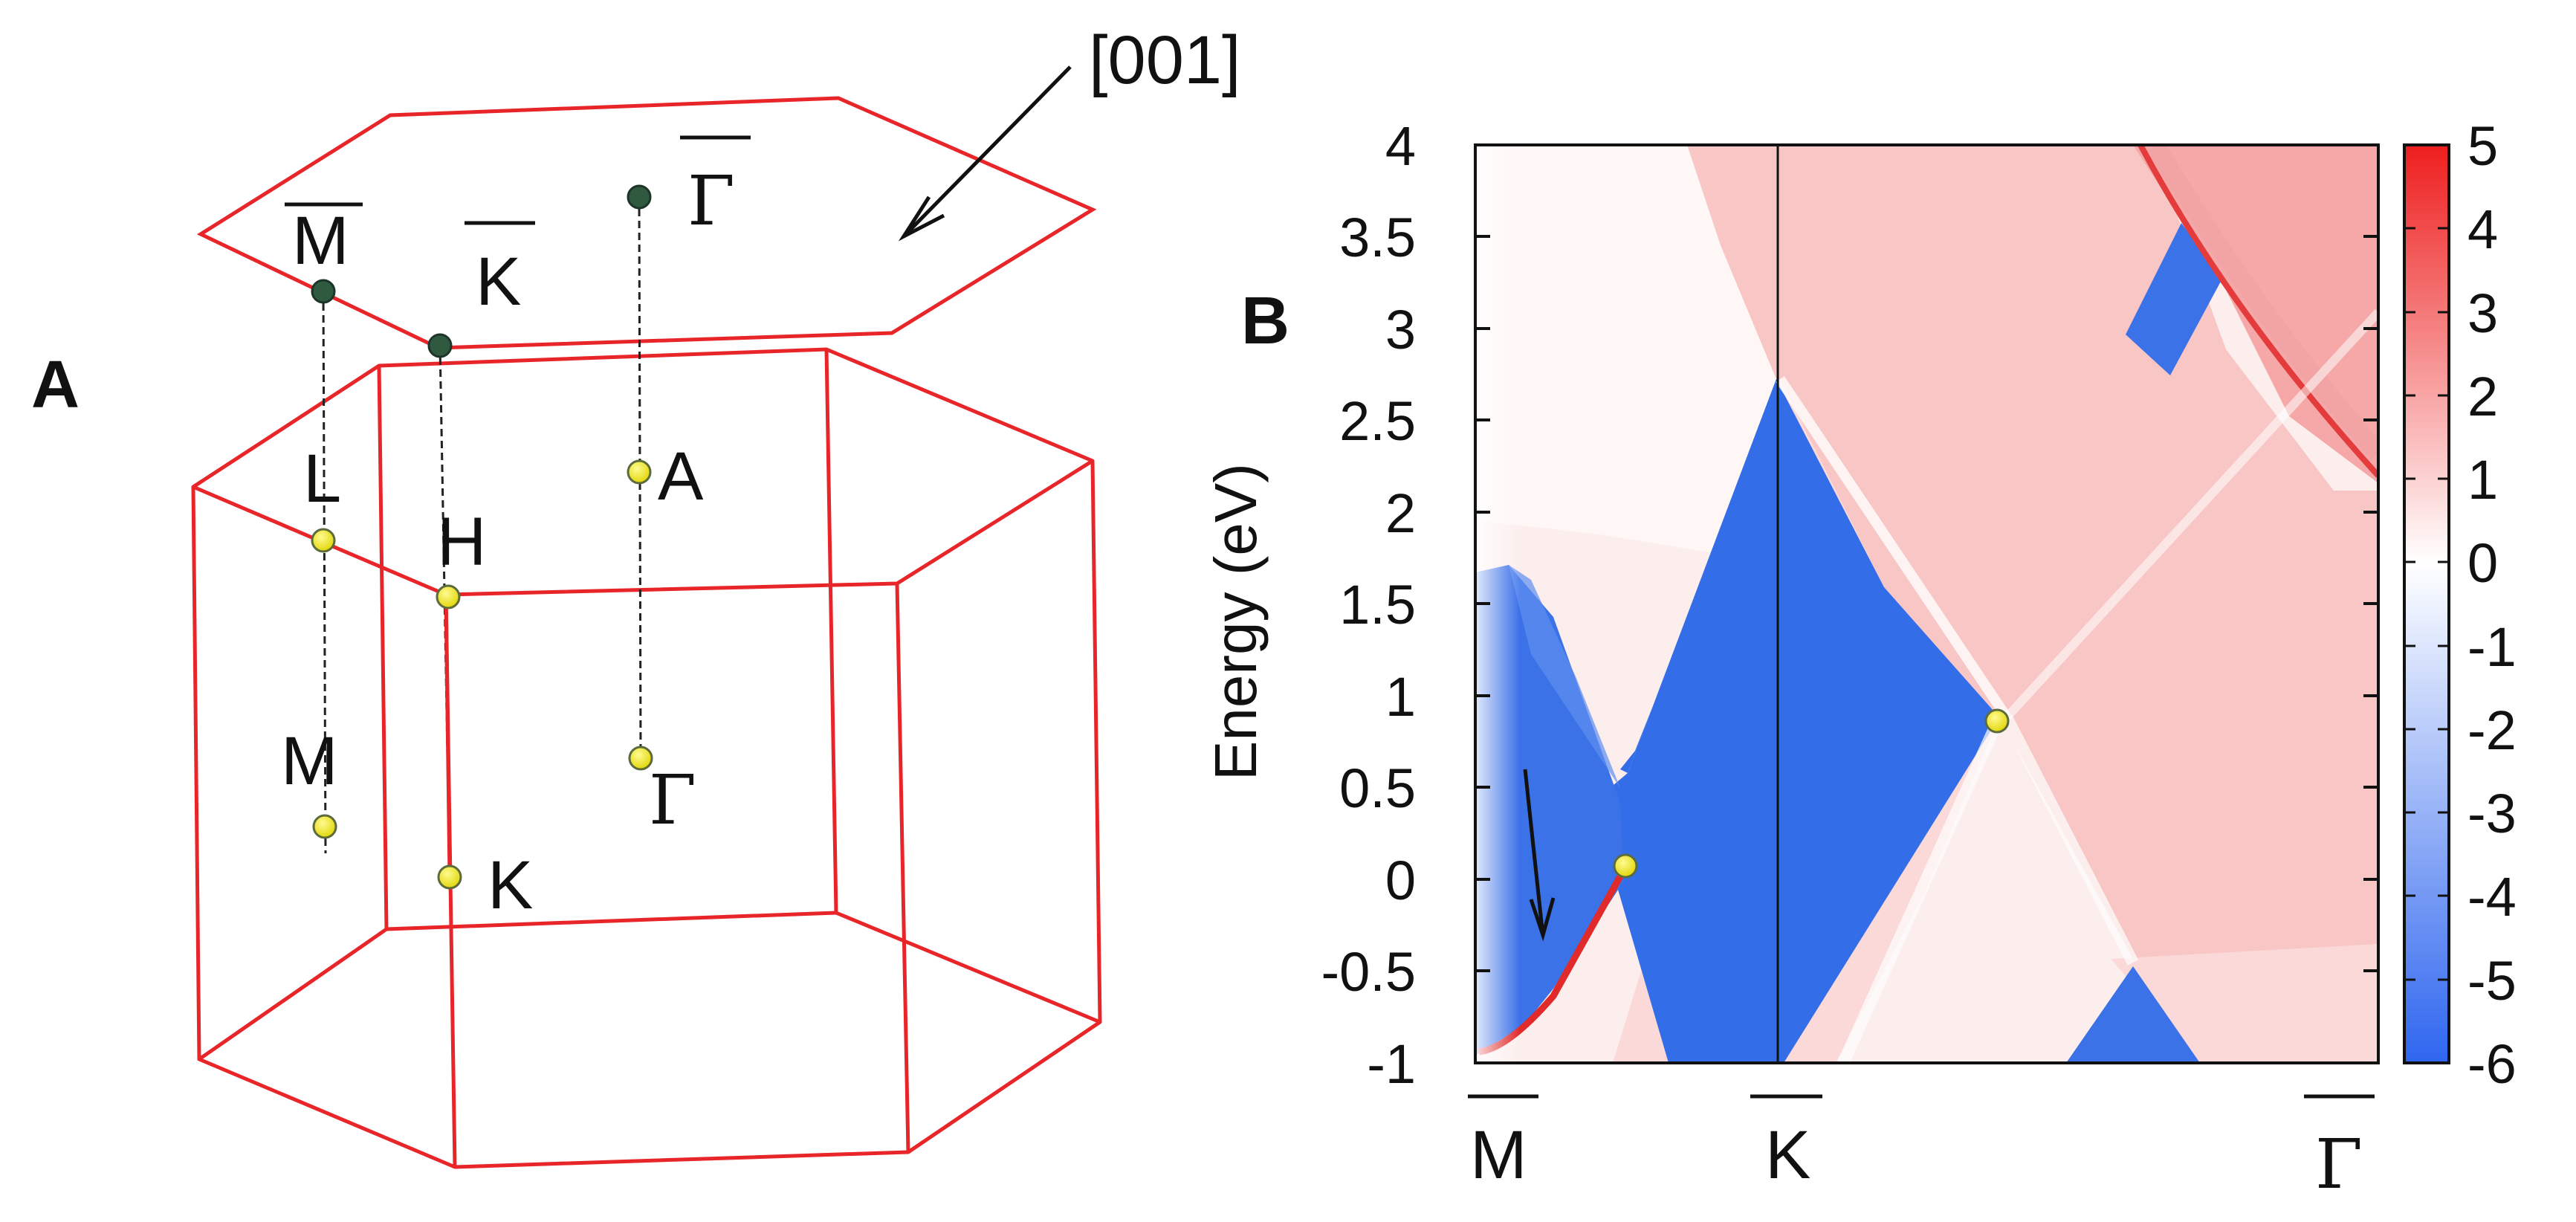 Image resolution: width=2576 pixels, height=1222 pixels. Describe the element at coordinates (1625, 866) in the screenshot. I see `crossing-marker-low` at that location.